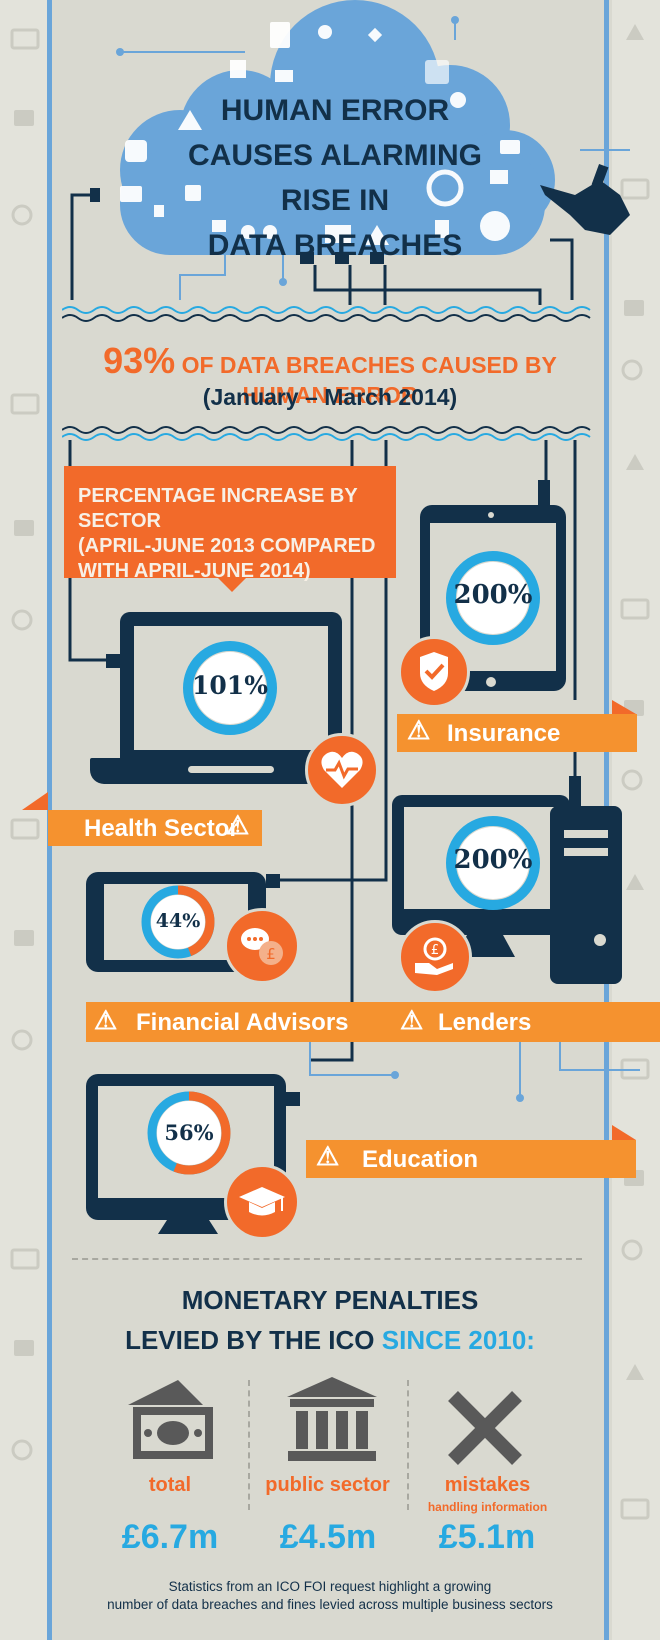  What do you see at coordinates (170, 1485) in the screenshot?
I see `penalty-label-total: total` at bounding box center [170, 1485].